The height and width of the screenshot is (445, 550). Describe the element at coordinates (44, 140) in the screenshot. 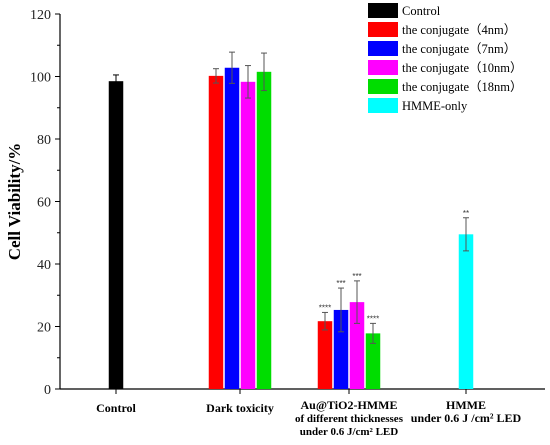

I see `y-tick-label: 80` at that location.